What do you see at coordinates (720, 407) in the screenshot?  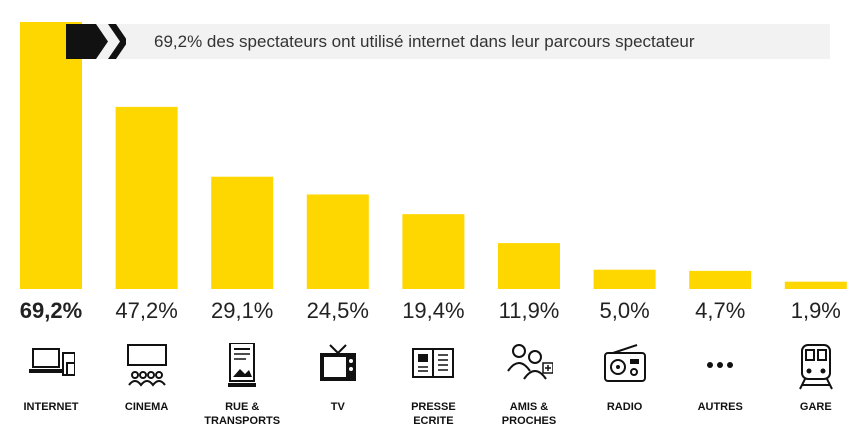 I see `category-label-7: AUTRES` at bounding box center [720, 407].